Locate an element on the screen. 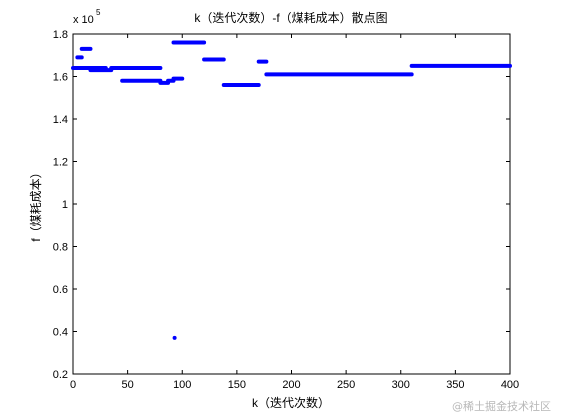 The width and height of the screenshot is (561, 420). y-tick-label: 0.6 is located at coordinates (60, 290).